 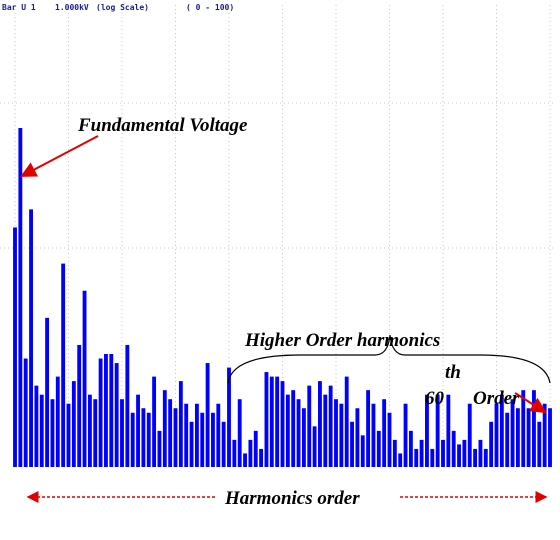 I want to click on annotation: 60, so click(x=435, y=398).